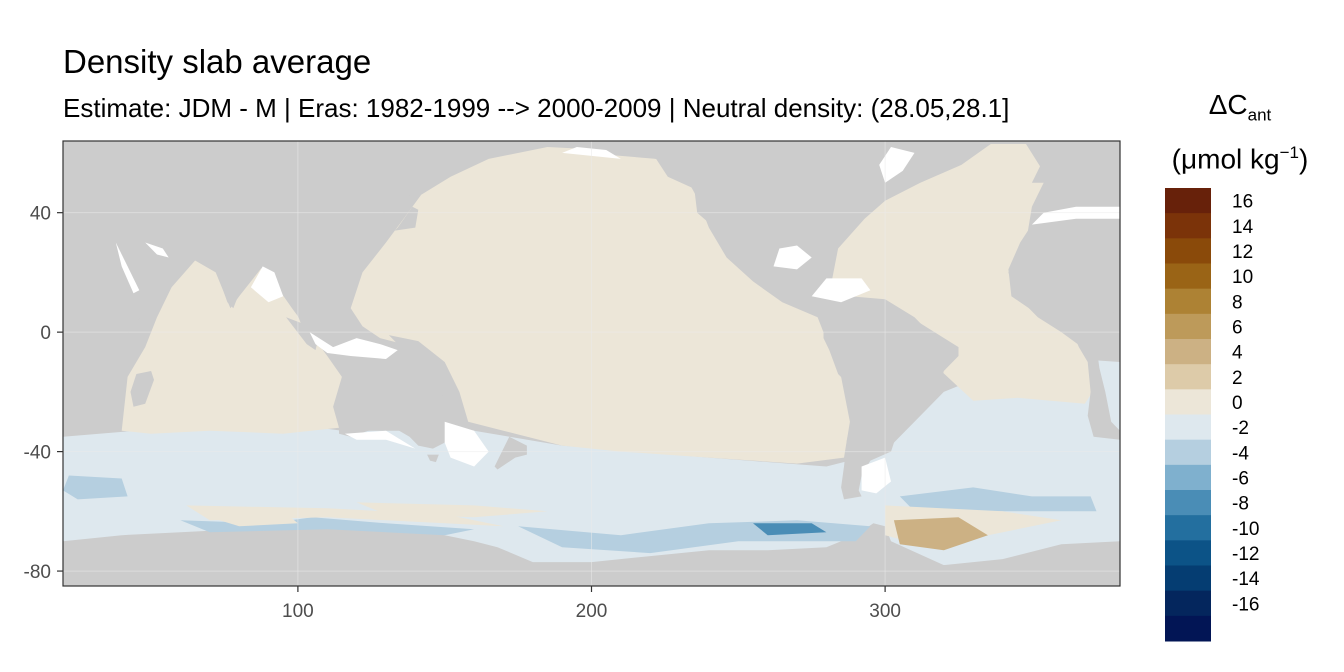 The height and width of the screenshot is (672, 1344). I want to click on land-tasmania, so click(433, 458).